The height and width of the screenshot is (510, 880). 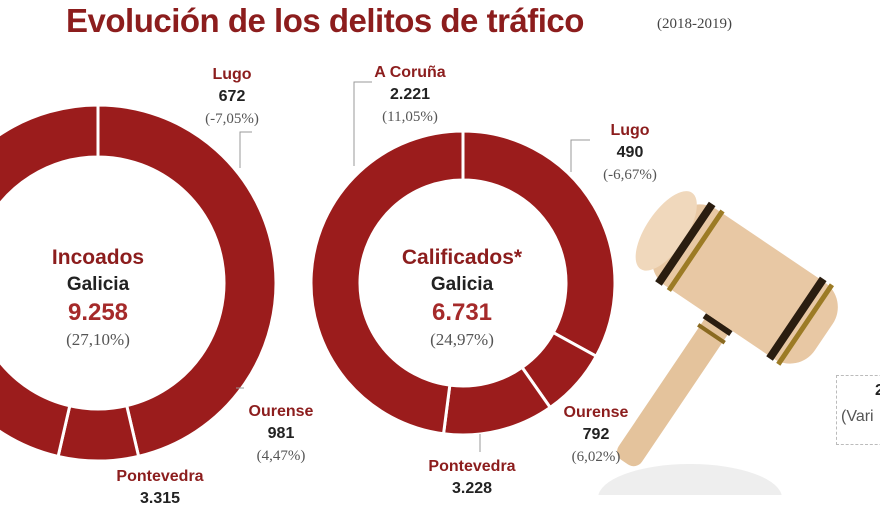 What do you see at coordinates (281, 433) in the screenshot?
I see `label-ourense-incoados: Ourense 981 (4,47%)` at bounding box center [281, 433].